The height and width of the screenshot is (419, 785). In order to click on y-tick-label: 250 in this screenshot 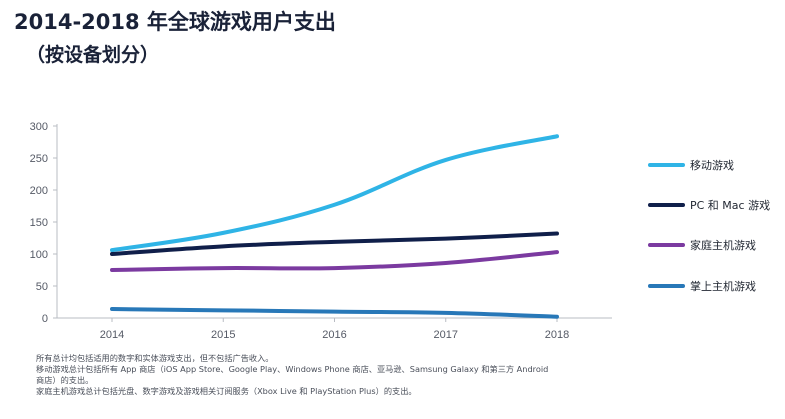, I will do `click(39, 159)`.